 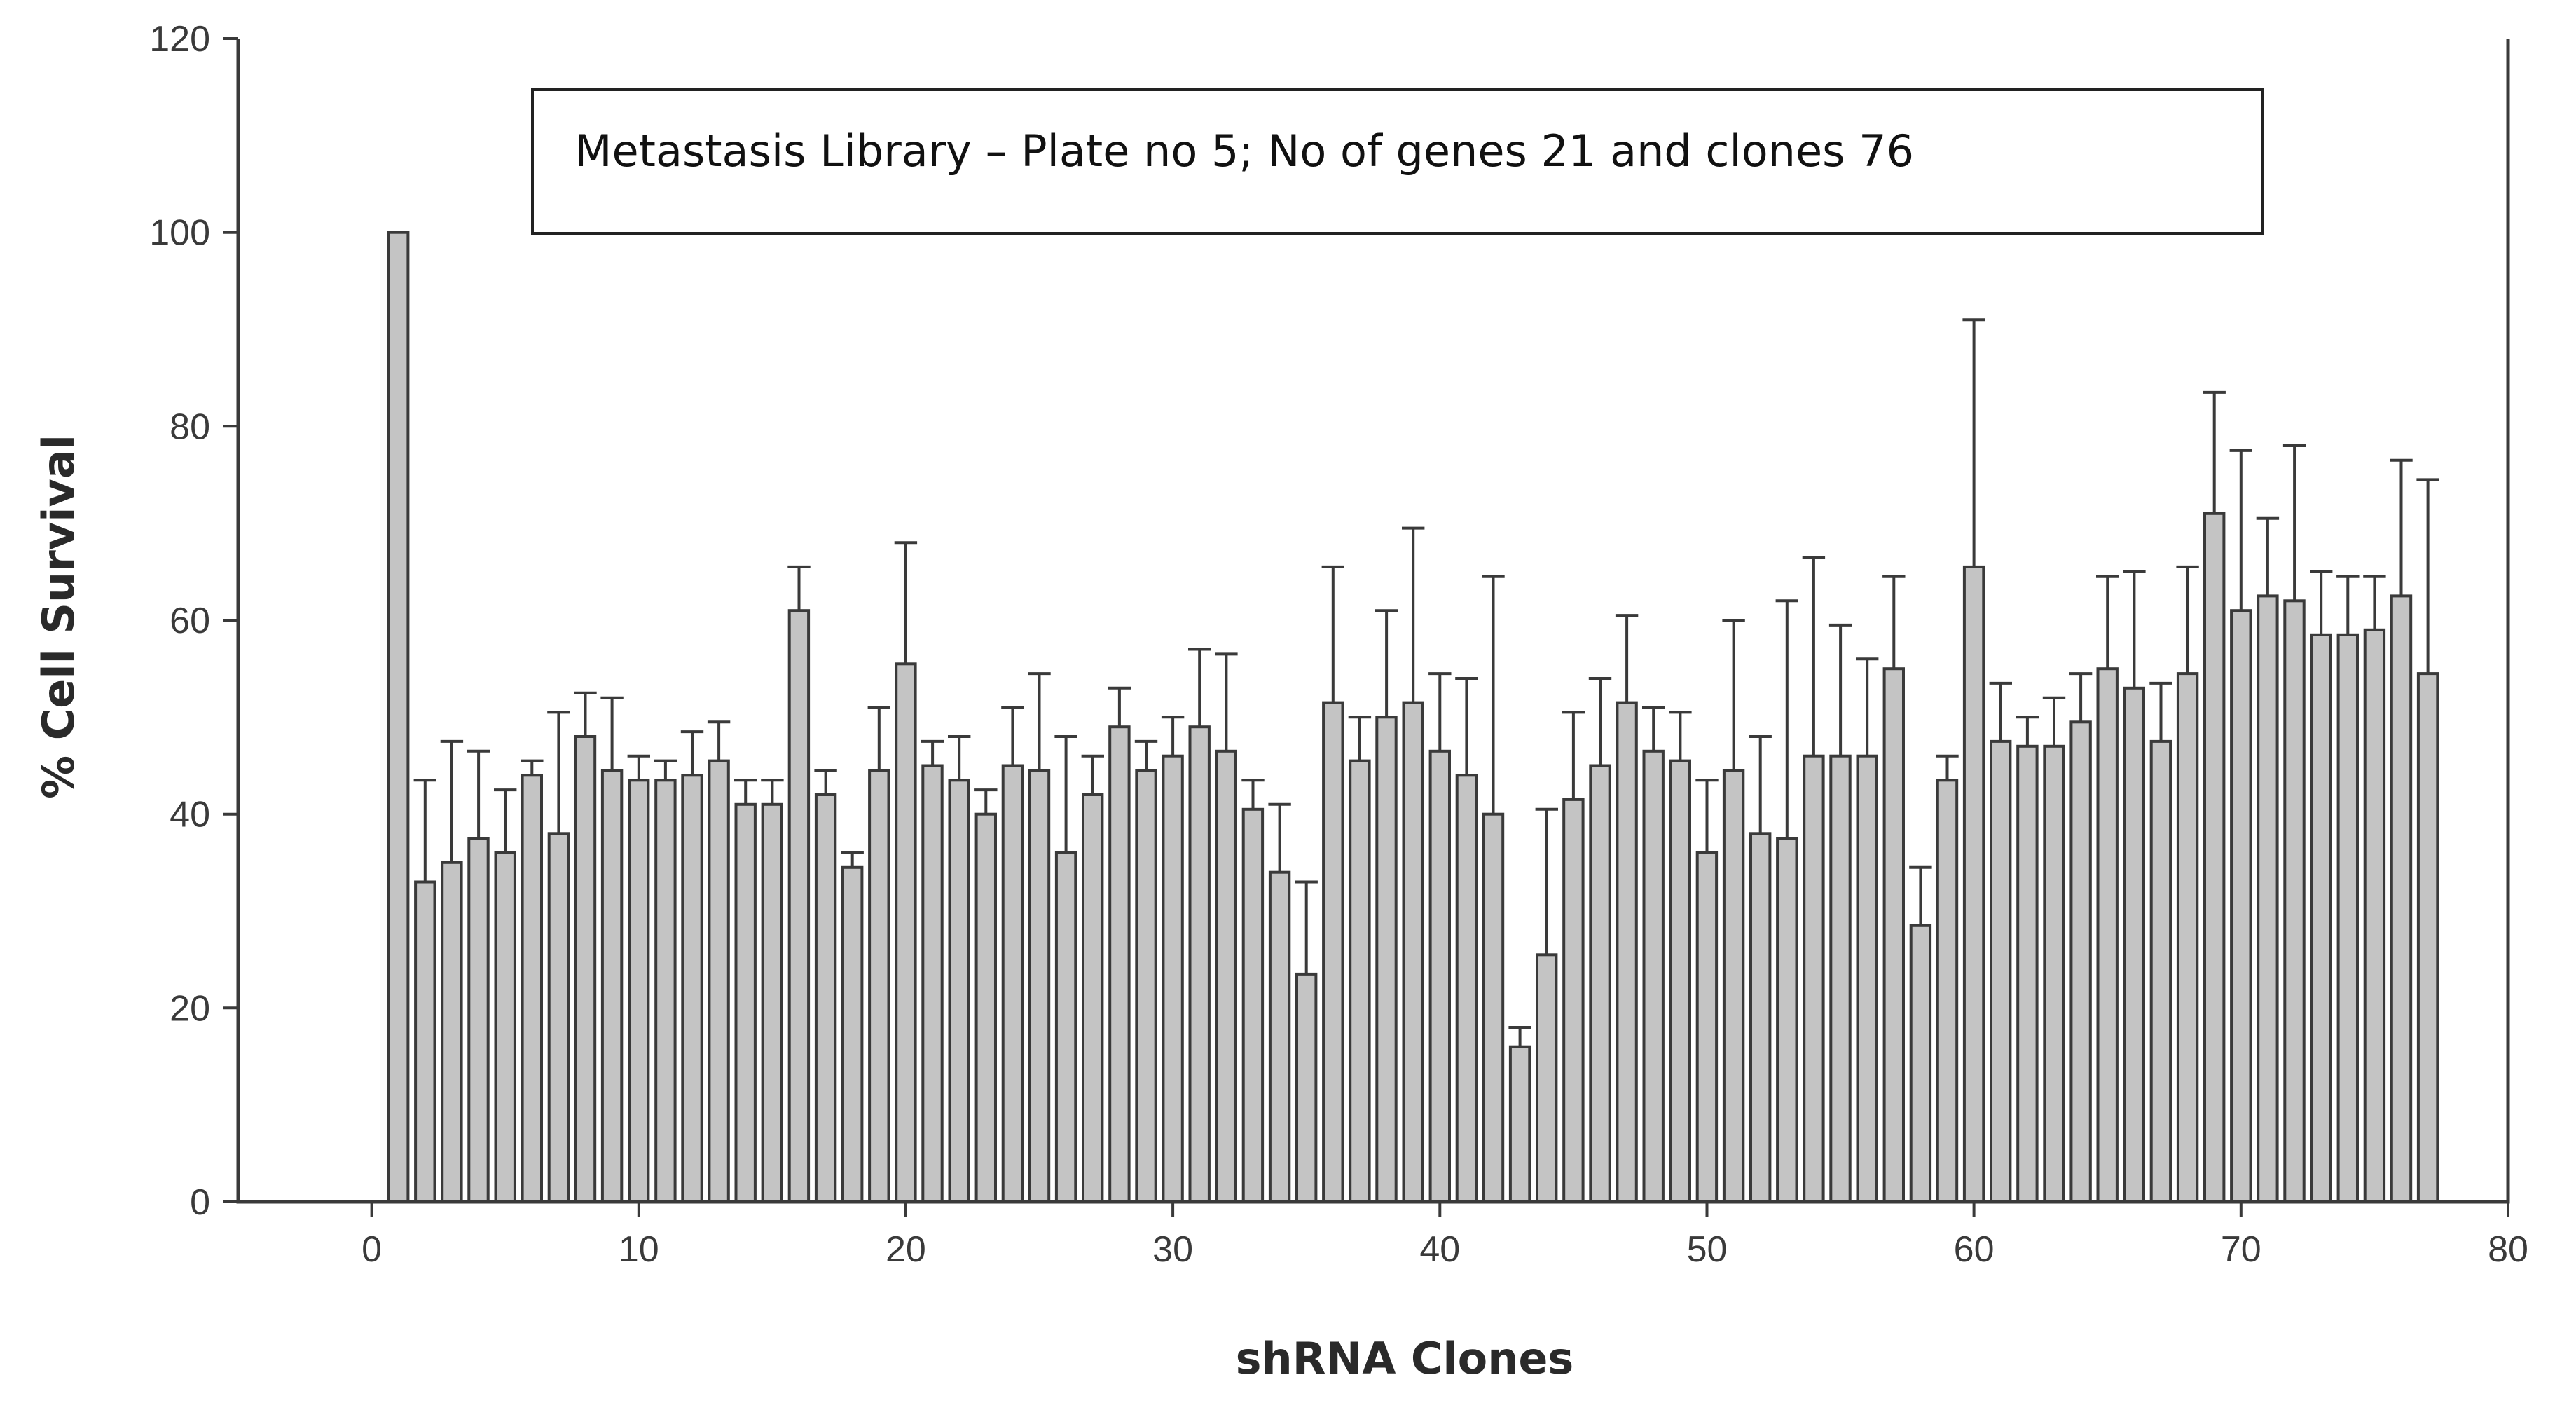 What do you see at coordinates (1172, 1249) in the screenshot?
I see `x-tick-label: 30` at bounding box center [1172, 1249].